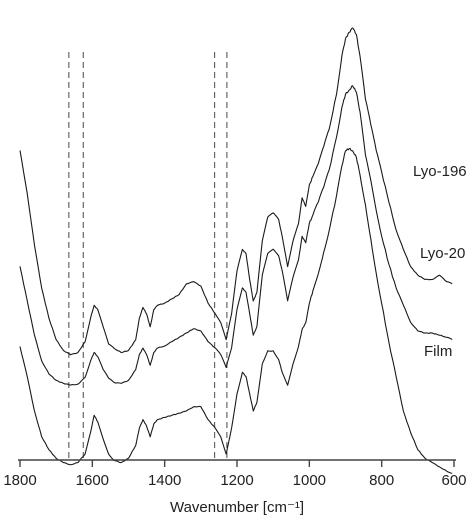 The width and height of the screenshot is (474, 528). What do you see at coordinates (381, 480) in the screenshot?
I see `x-tick-label-800: 800` at bounding box center [381, 480].